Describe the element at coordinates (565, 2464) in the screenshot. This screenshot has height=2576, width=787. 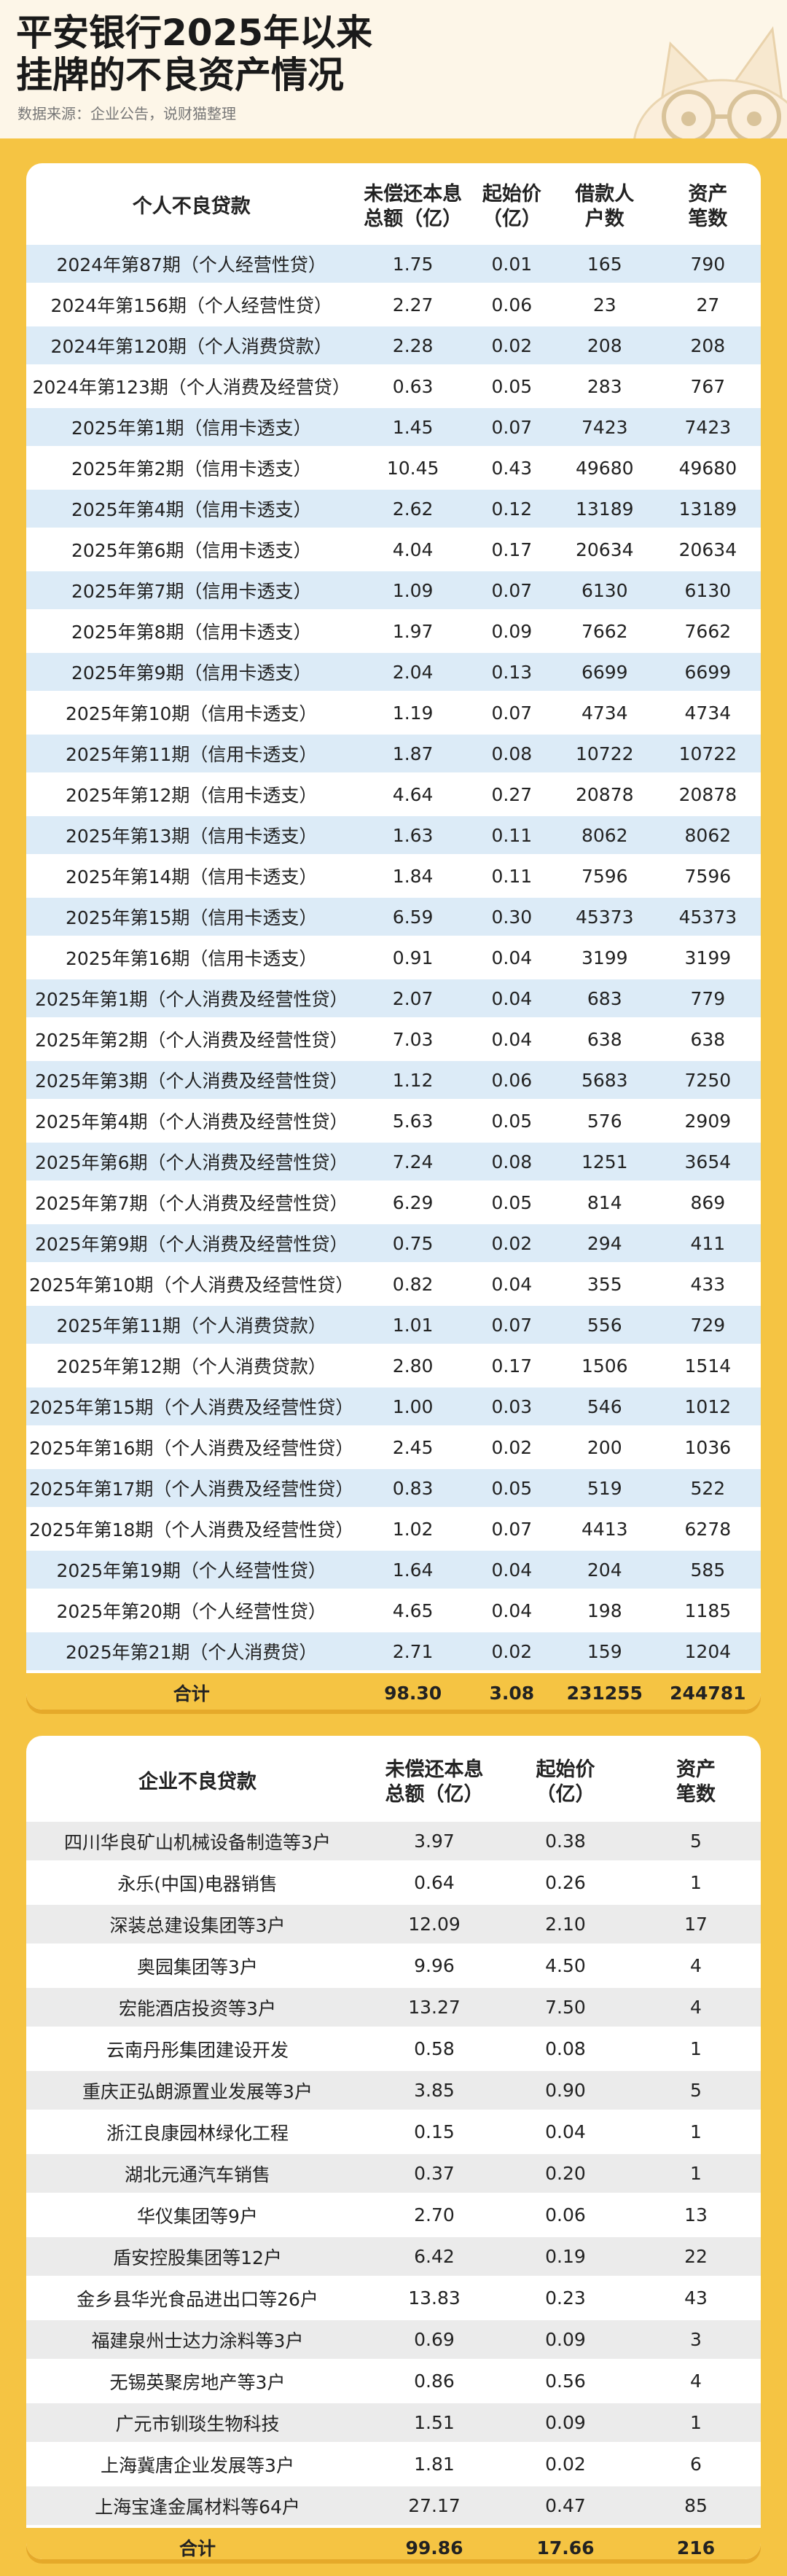
I see `corporate-cell-col2: 0.02` at that location.